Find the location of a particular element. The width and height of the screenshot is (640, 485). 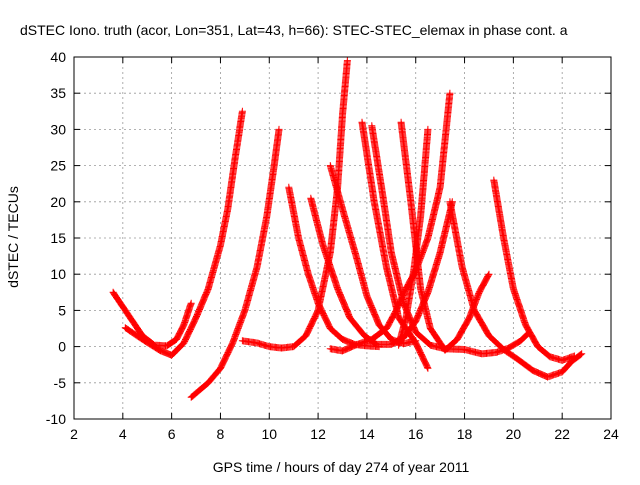

x-tick-label: 2 is located at coordinates (74, 434).